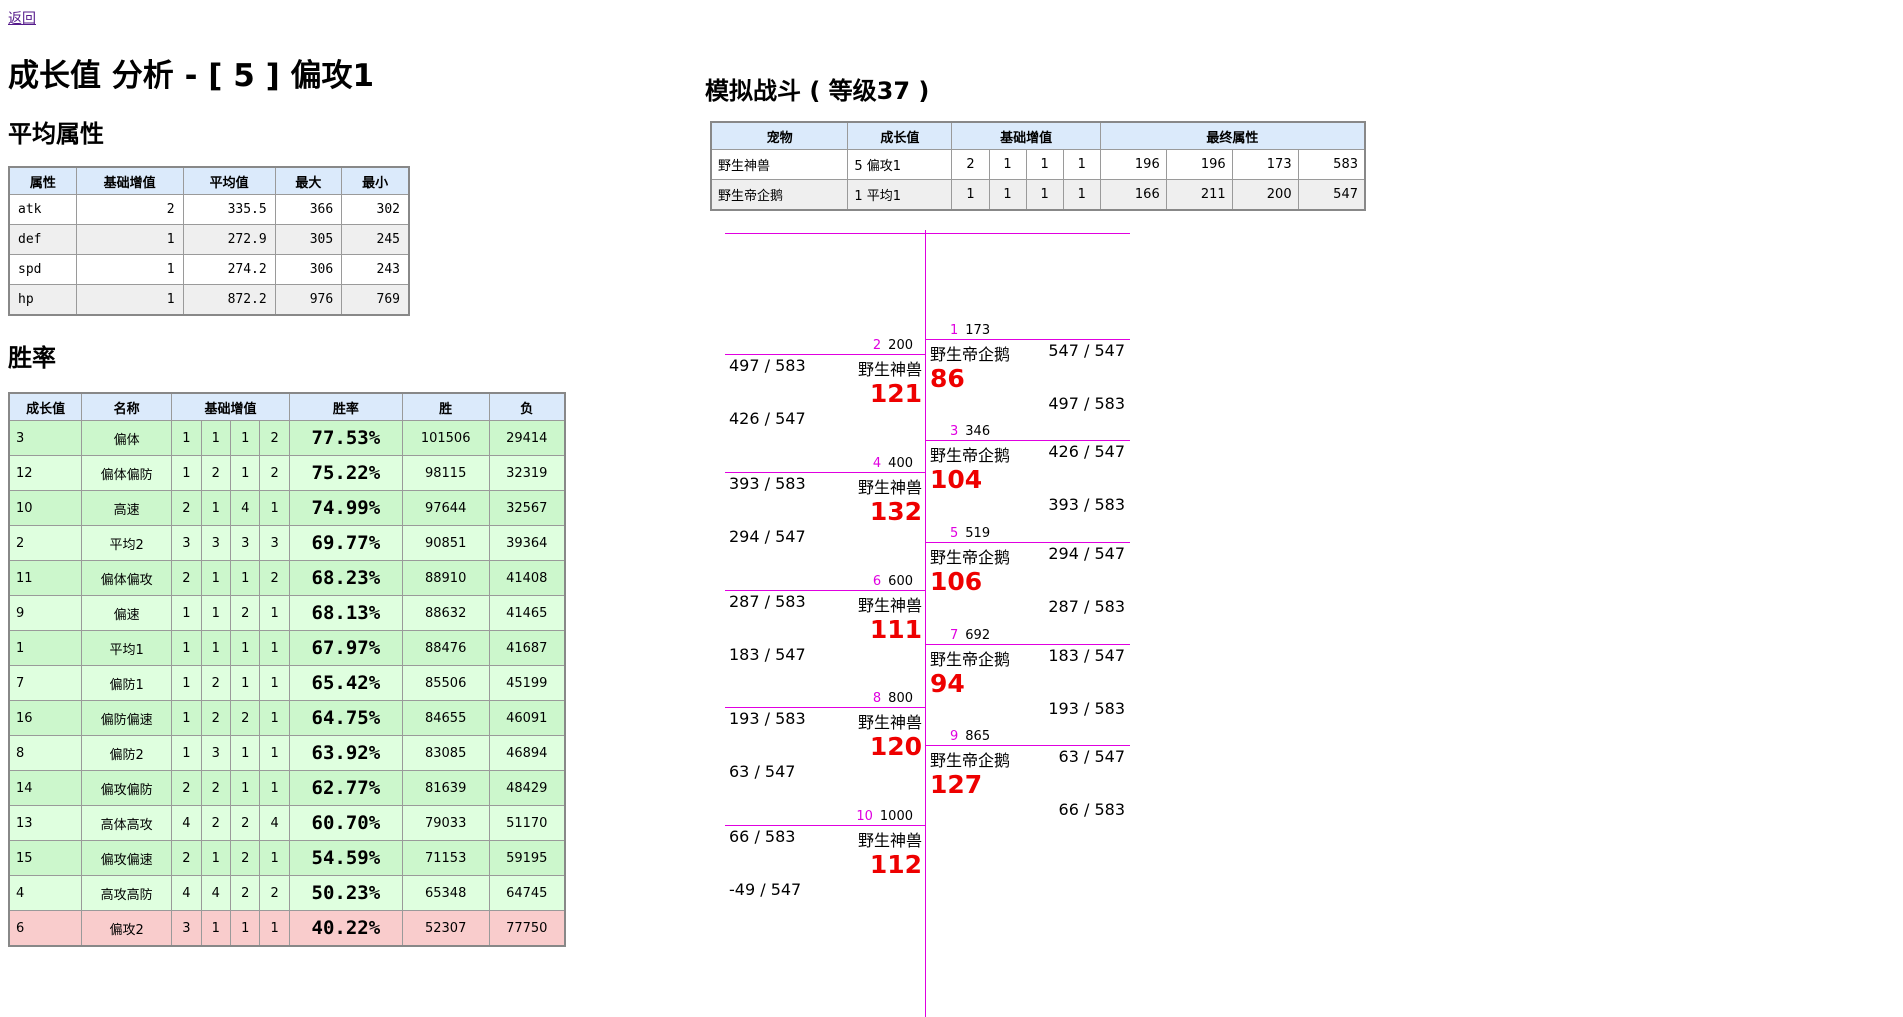  I want to click on hp-after: -49 / 547, so click(765, 889).